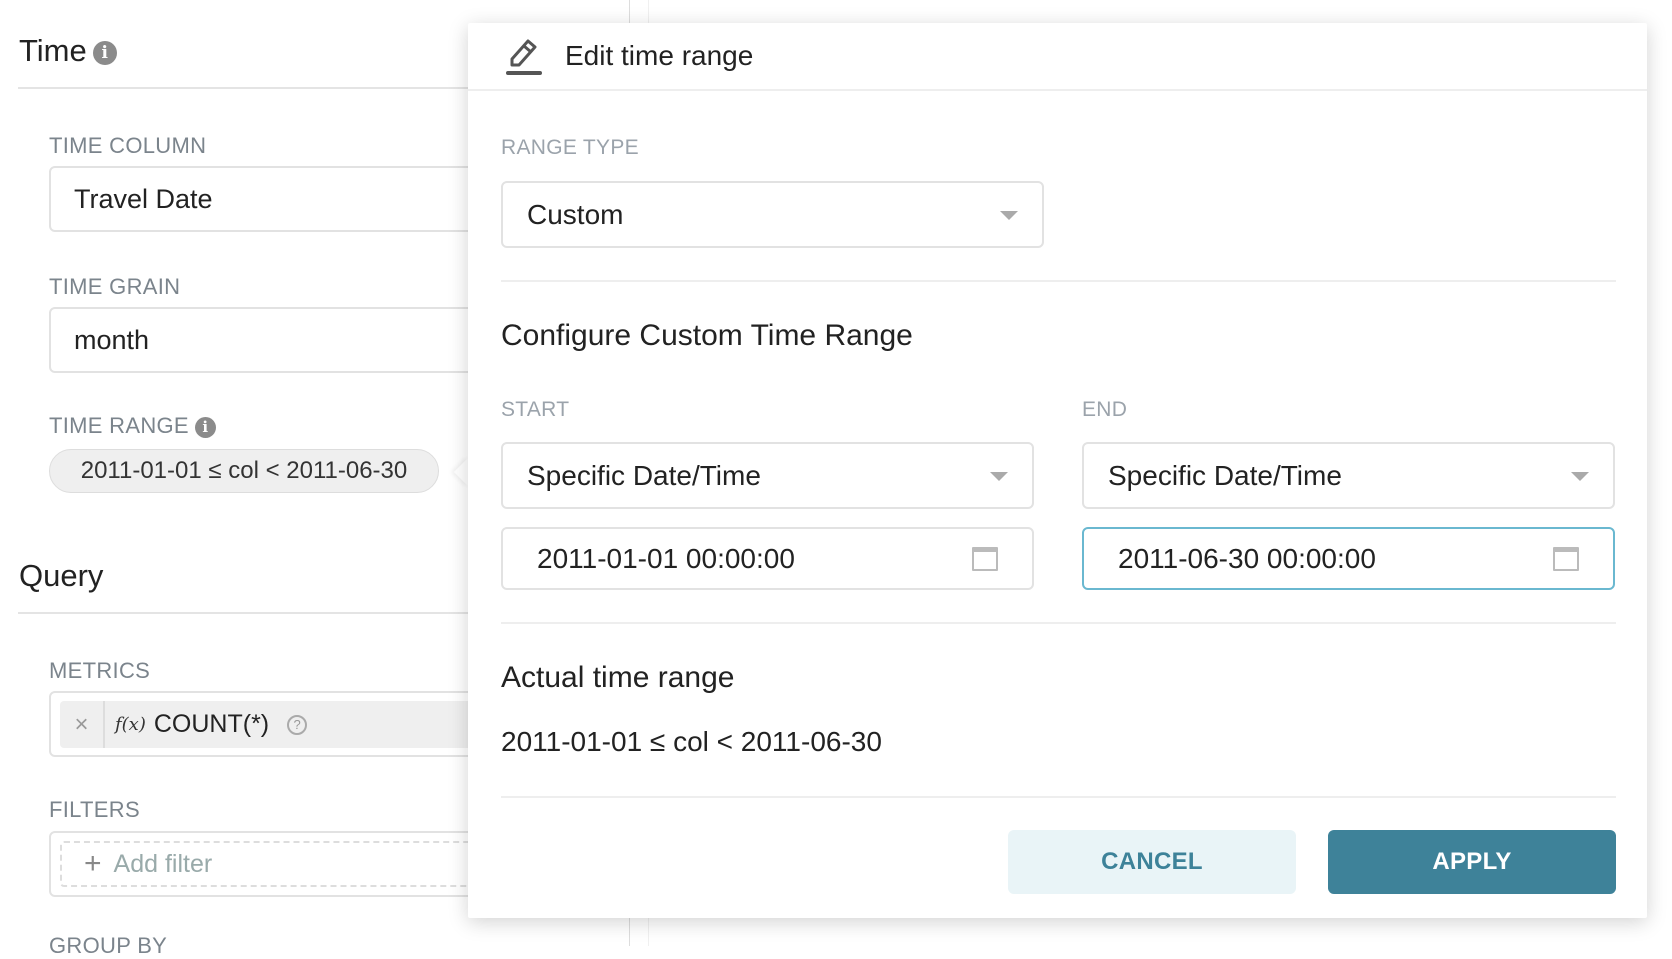  I want to click on time-grain-select: month, so click(289, 340).